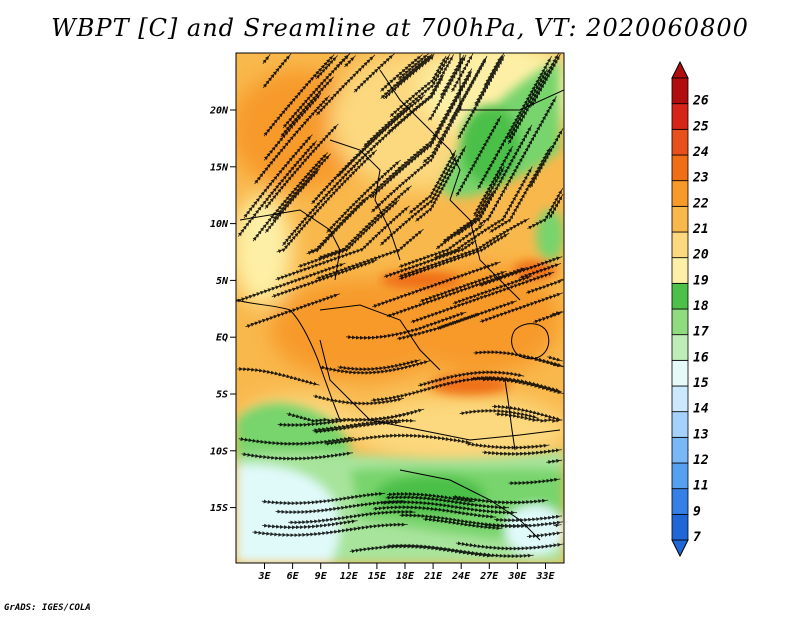 This screenshot has width=800, height=618. I want to click on colorbar-label: 15, so click(701, 383).